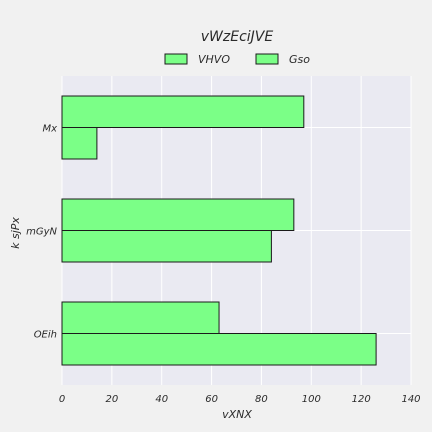 The width and height of the screenshot is (432, 432). I want to click on y-tick-label: Mx, so click(49, 129).